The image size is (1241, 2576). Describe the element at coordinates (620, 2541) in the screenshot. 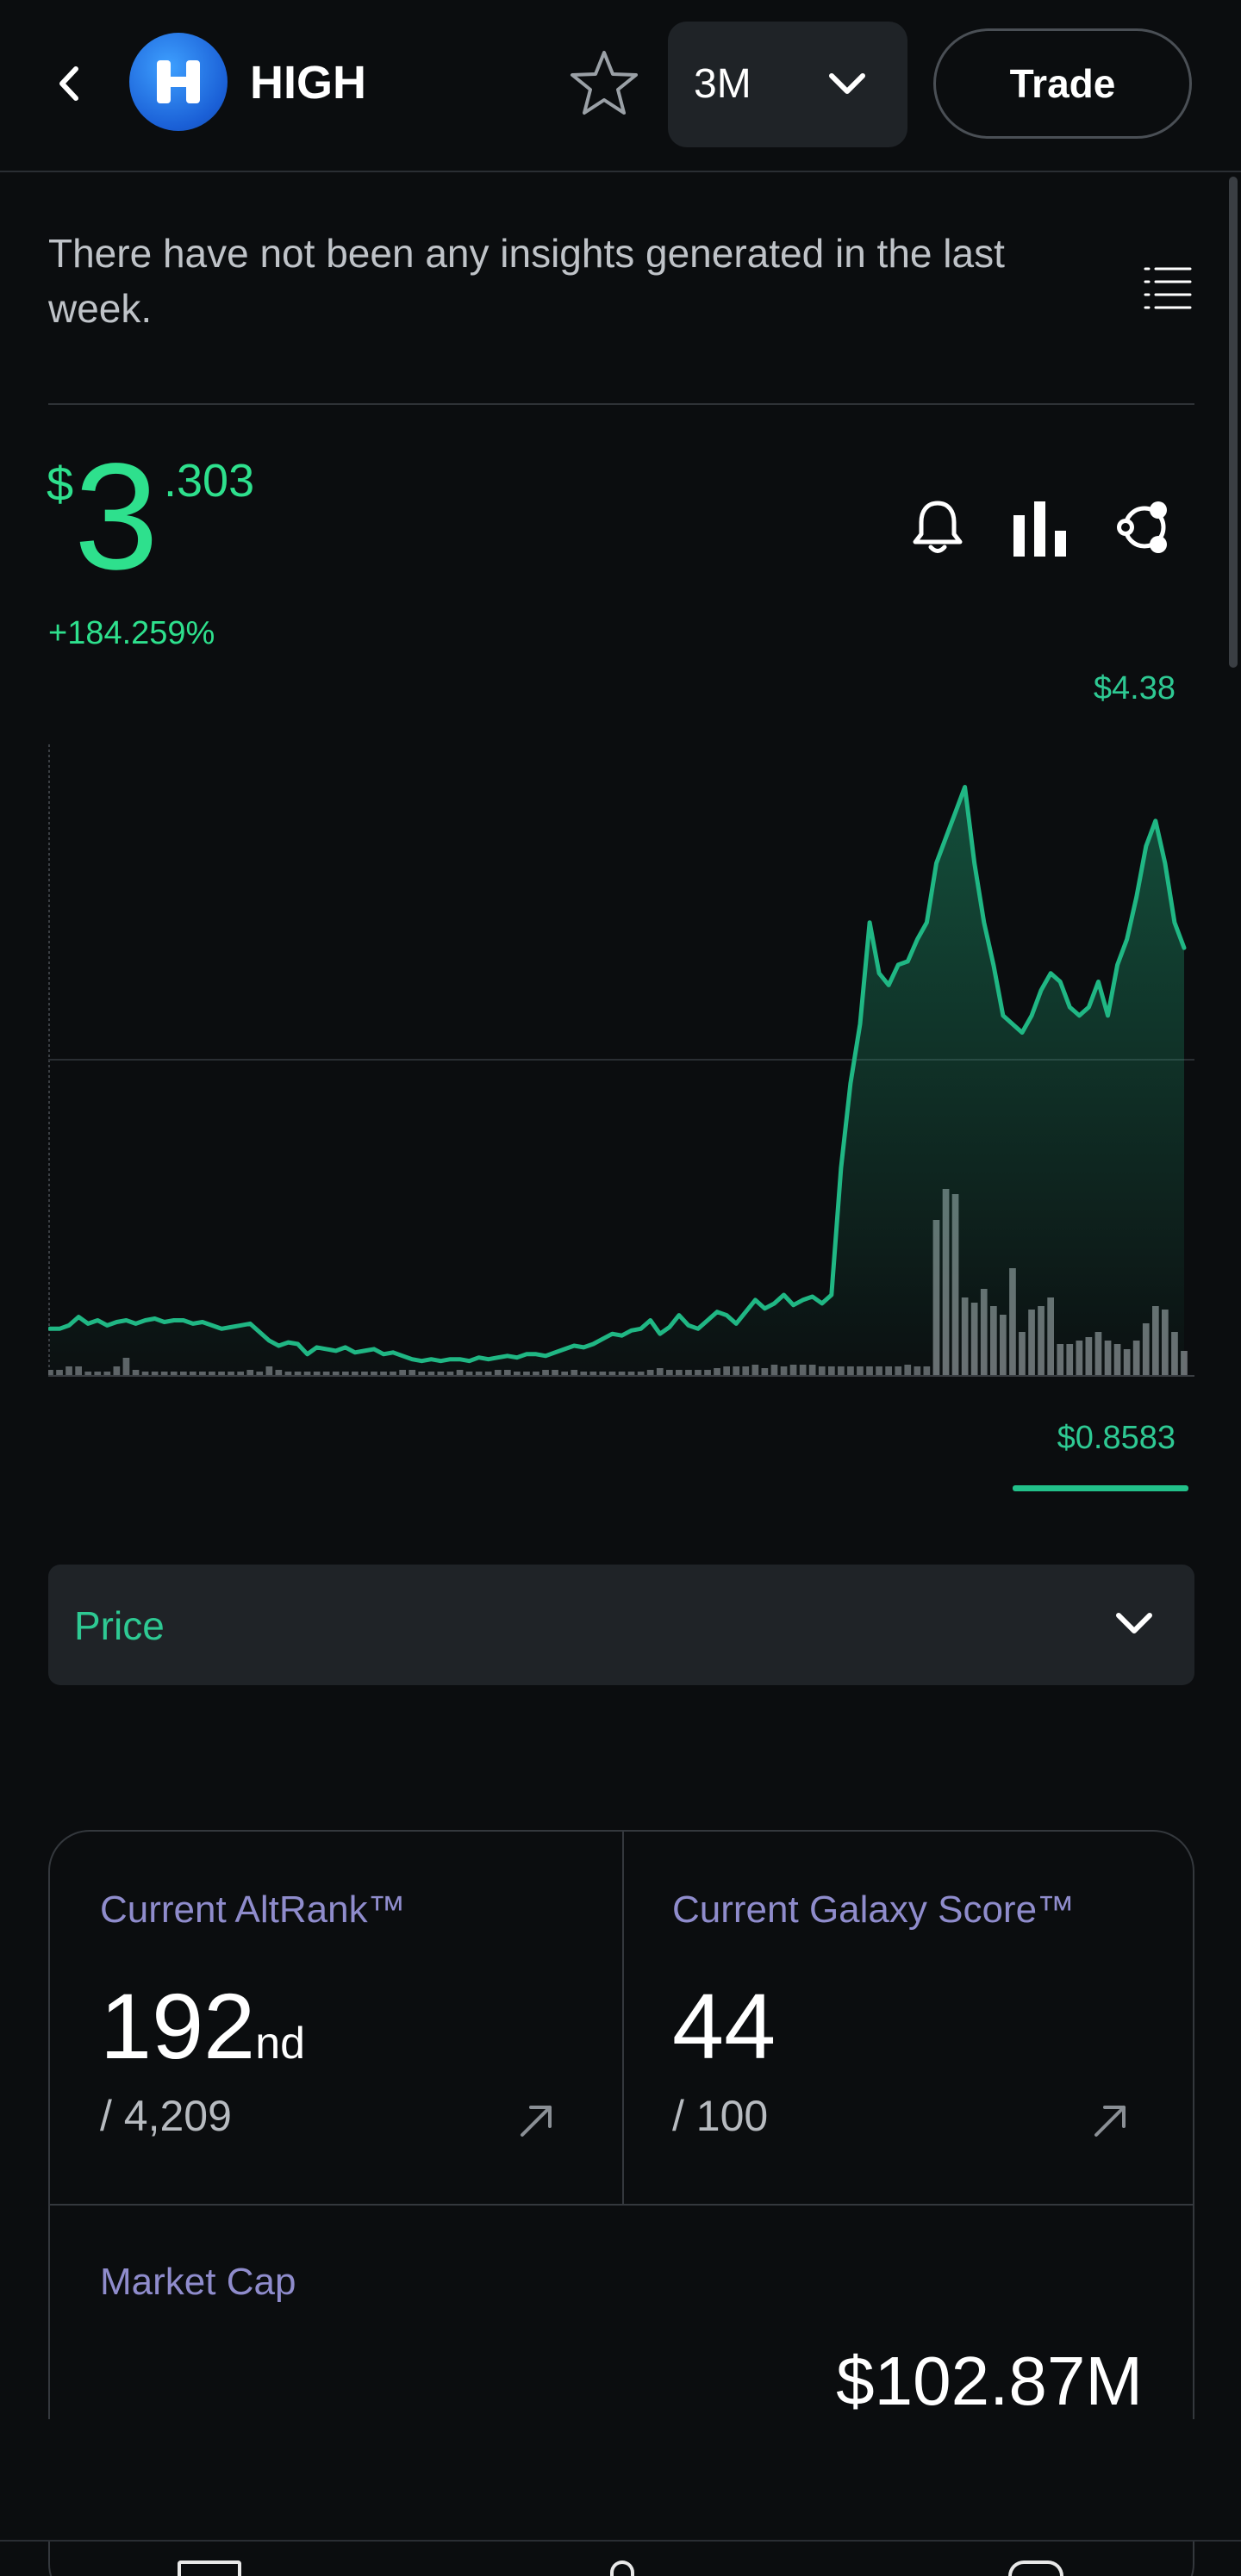

I see `bottom-nav-border` at that location.